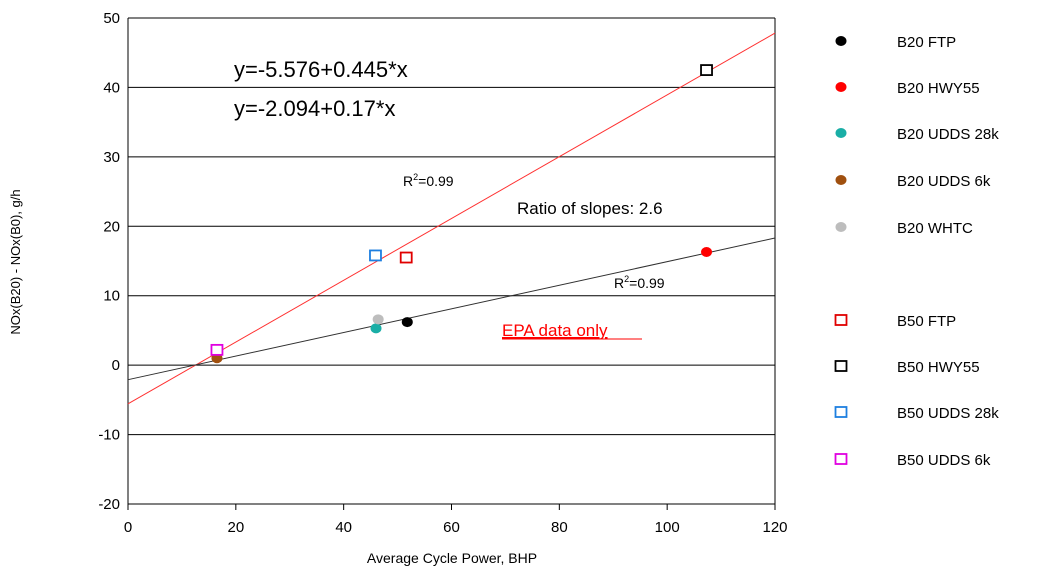 This screenshot has width=1041, height=574. I want to click on x-axis-title: Average Cycle Power, BHP, so click(452, 558).